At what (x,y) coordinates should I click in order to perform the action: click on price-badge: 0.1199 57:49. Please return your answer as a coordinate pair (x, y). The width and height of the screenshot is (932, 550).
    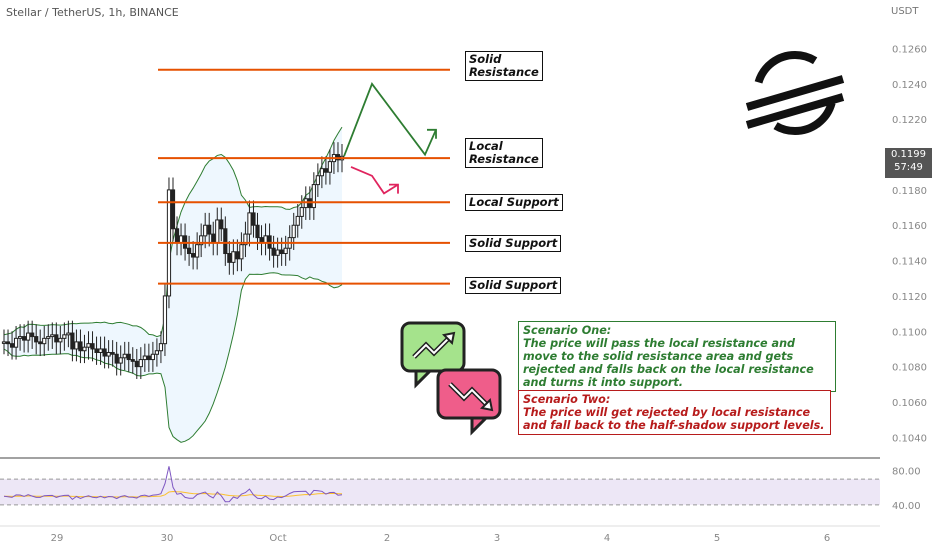
    Looking at the image, I should click on (908, 163).